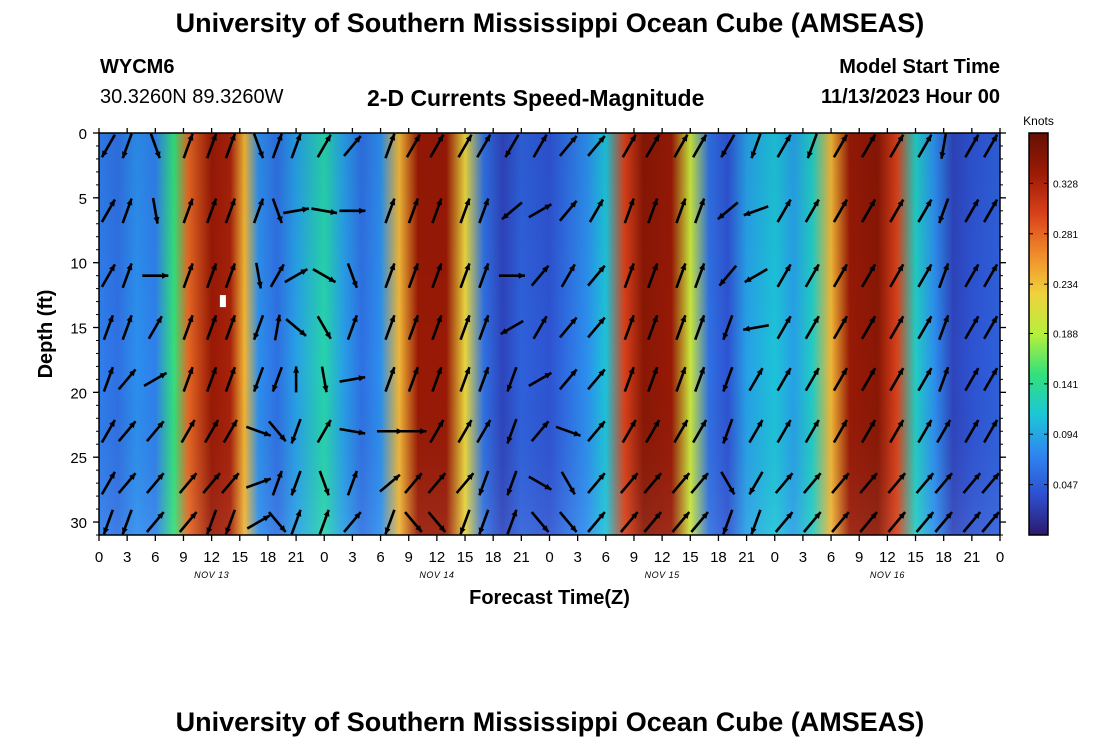  Describe the element at coordinates (493, 557) in the screenshot. I see `x-tick-label: 18` at that location.